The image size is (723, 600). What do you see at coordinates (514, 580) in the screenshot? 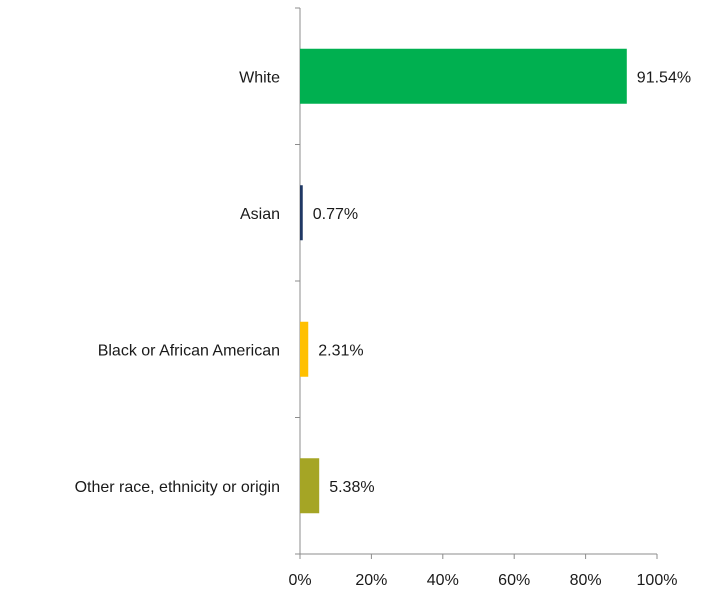
I see `x-tick-label: 60%` at bounding box center [514, 580].